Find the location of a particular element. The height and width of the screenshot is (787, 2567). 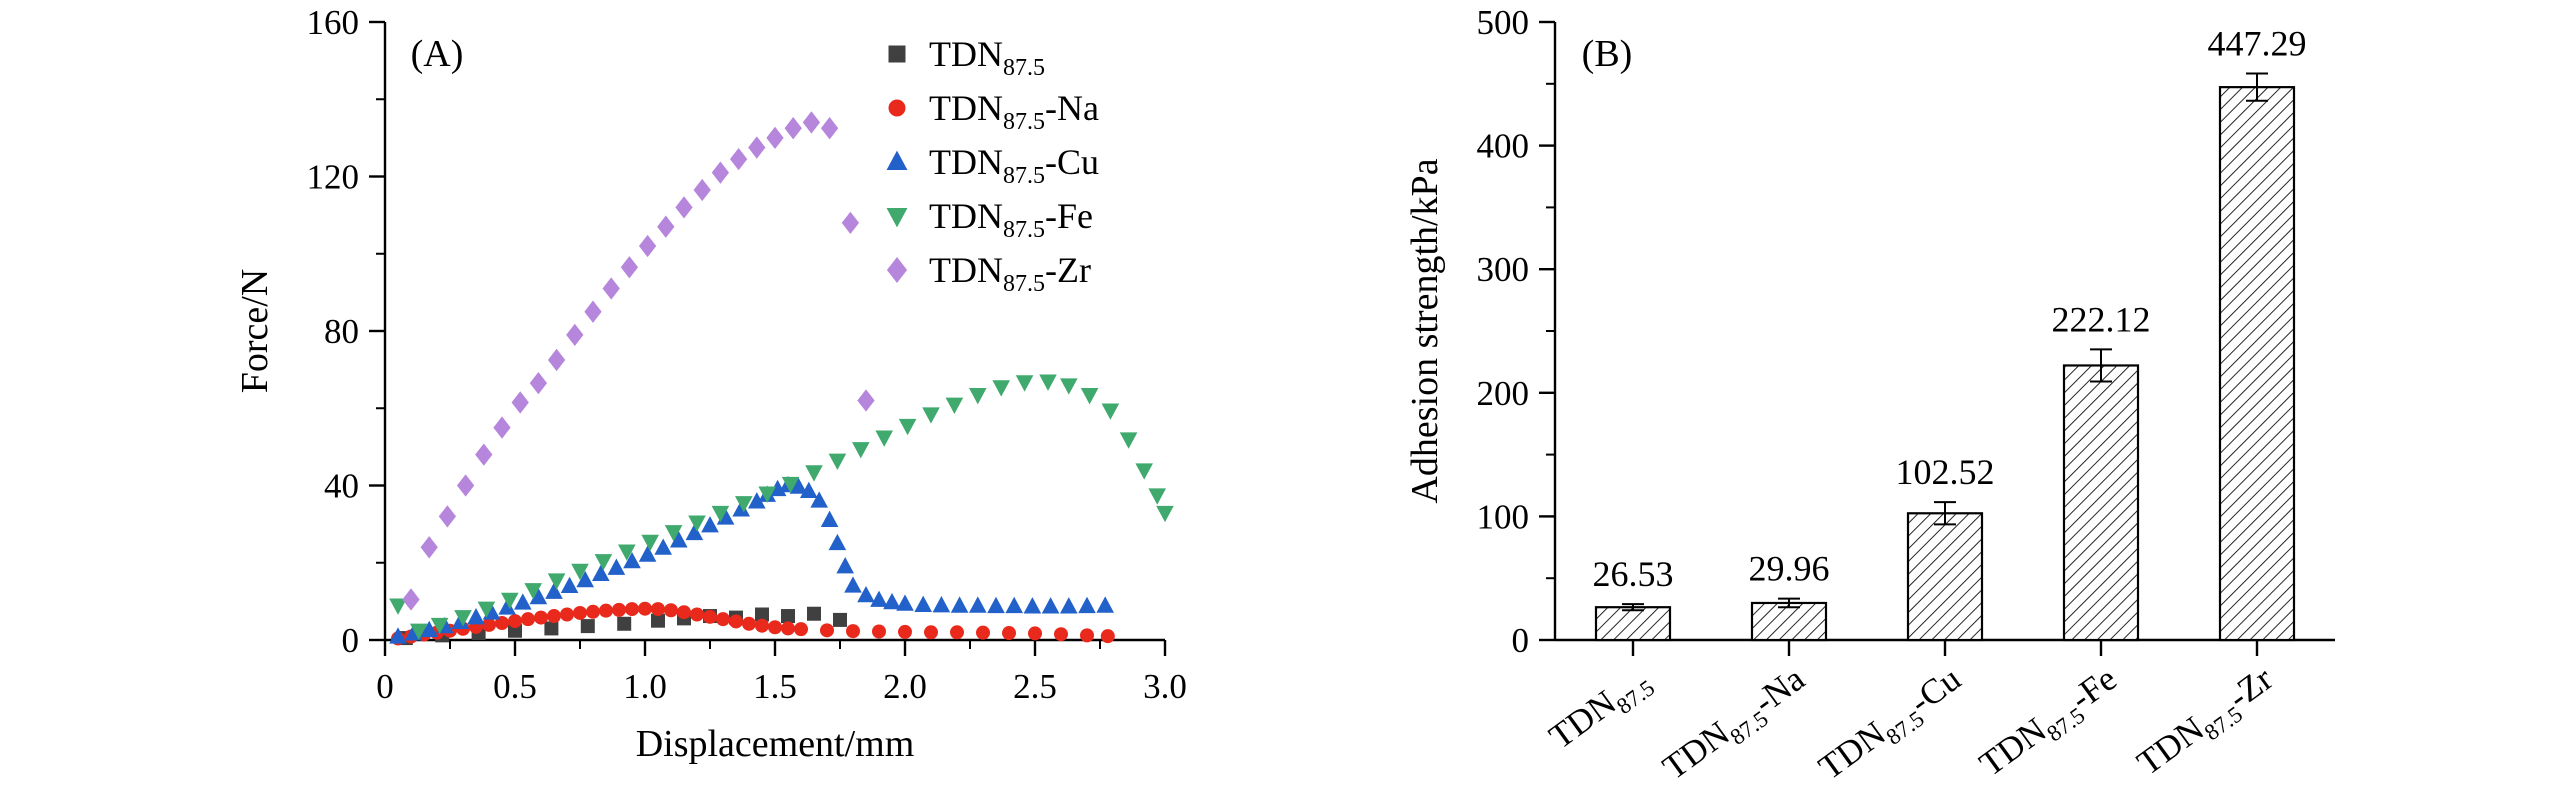

bar-group-tdn87-5-cu: 102.52 TDN87.5-Cu is located at coordinates (1903, 619).